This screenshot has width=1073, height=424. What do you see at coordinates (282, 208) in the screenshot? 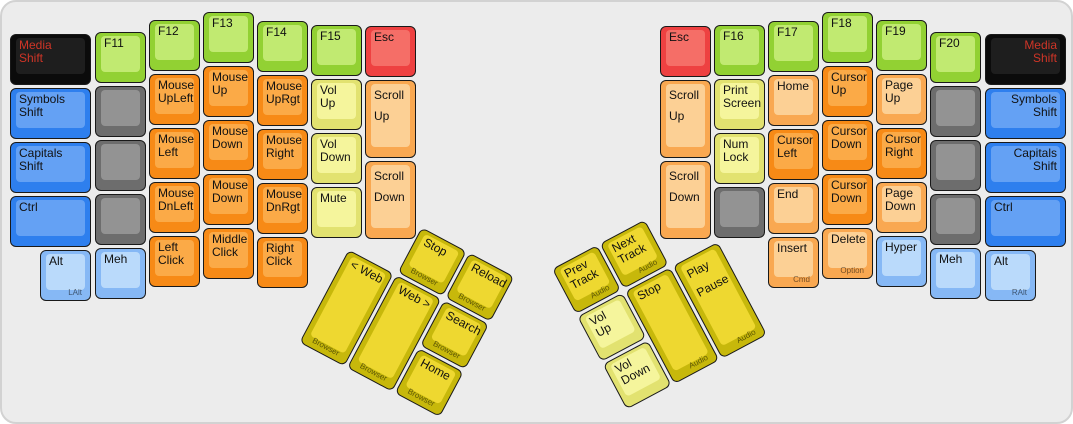
I see `key-mouse-dnrgt: Mouse DnRgt` at bounding box center [282, 208].